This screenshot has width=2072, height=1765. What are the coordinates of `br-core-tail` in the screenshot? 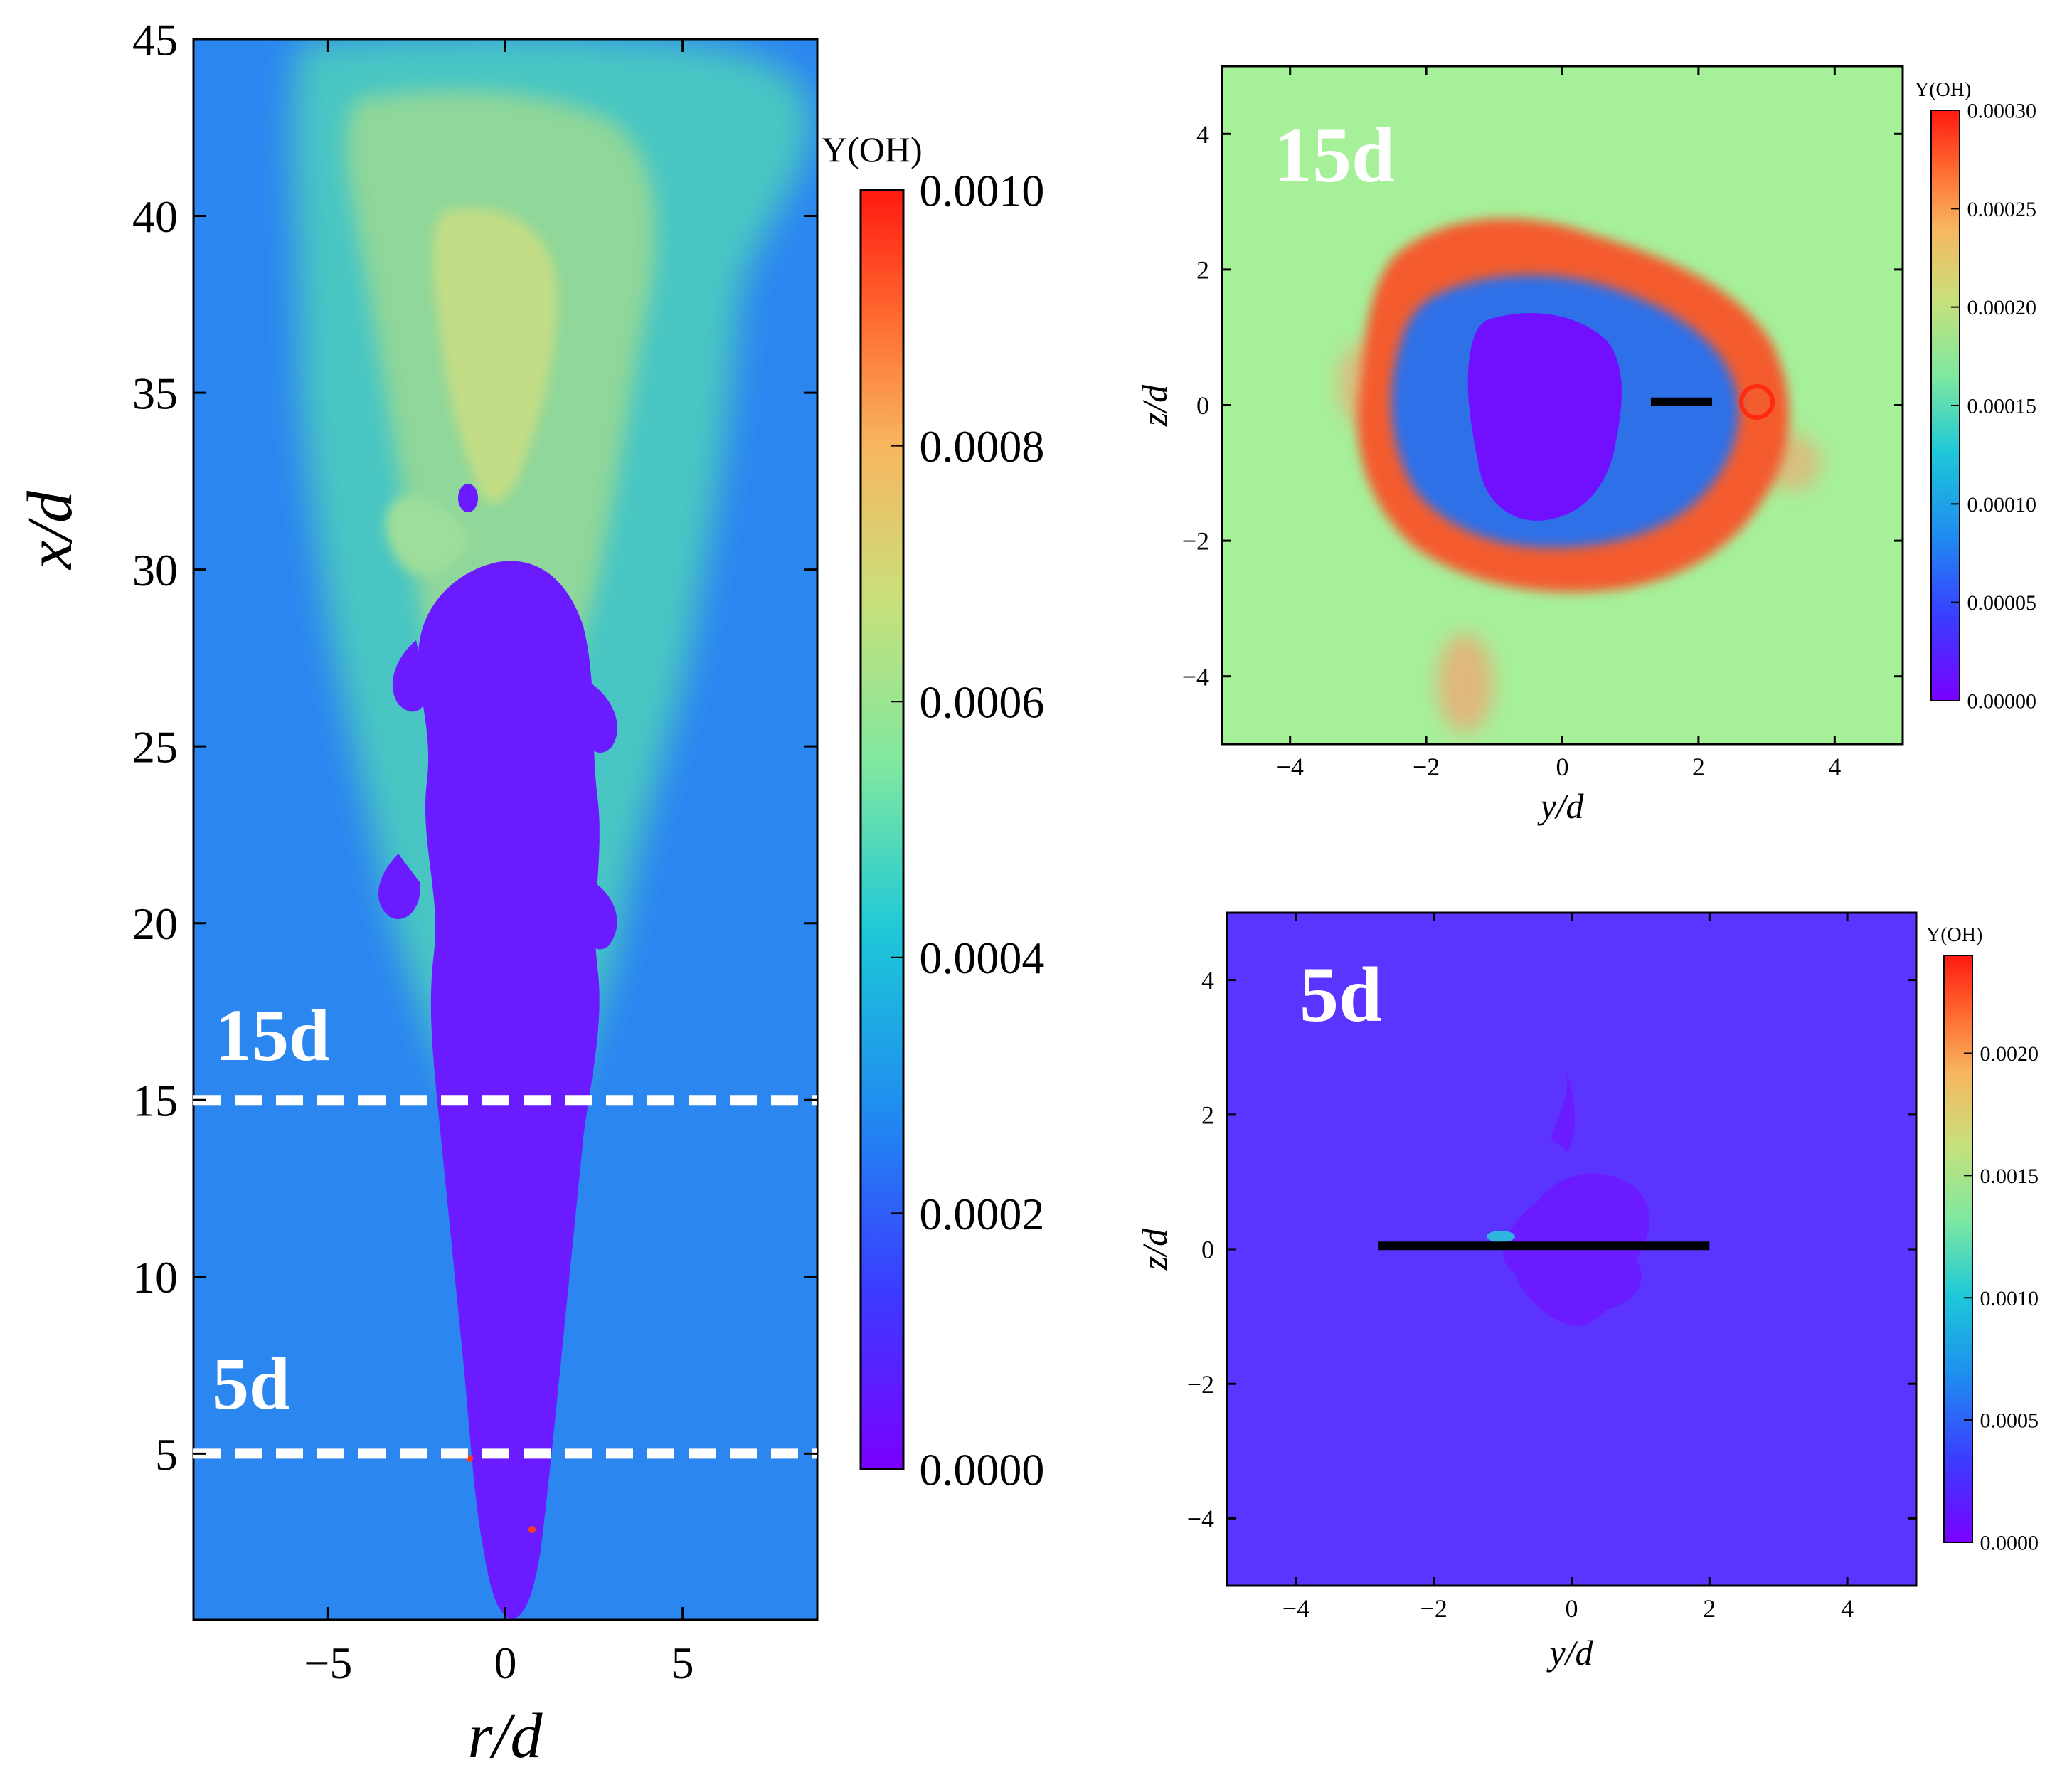 It's located at (1563, 1109).